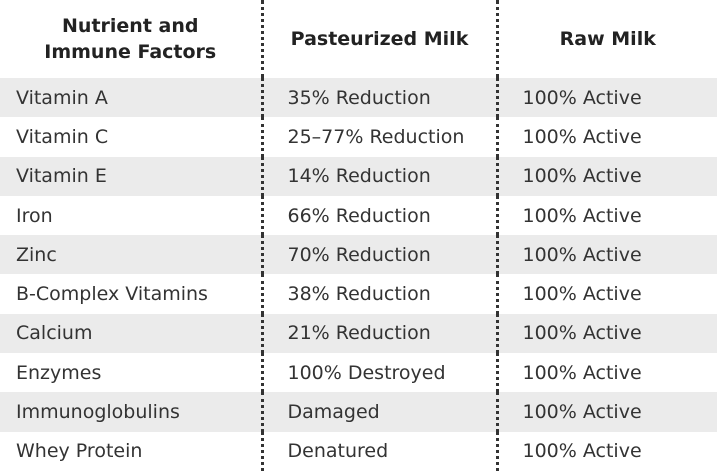  Describe the element at coordinates (112, 294) in the screenshot. I see `table-cell: B-Complex Vitamins` at that location.